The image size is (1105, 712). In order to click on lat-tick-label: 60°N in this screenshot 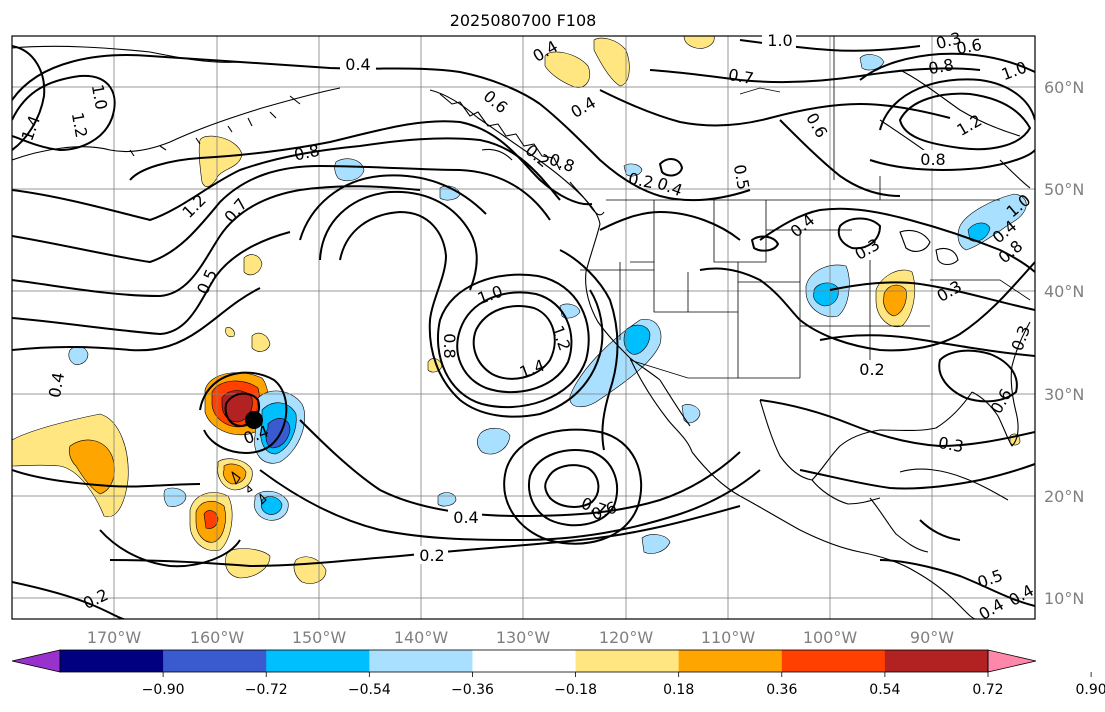, I will do `click(1064, 87)`.